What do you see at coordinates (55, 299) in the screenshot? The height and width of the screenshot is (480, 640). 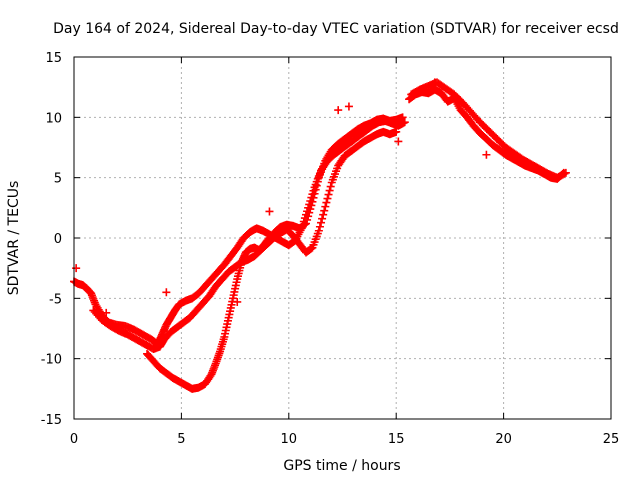 I see `y-tick-label: -5` at bounding box center [55, 299].